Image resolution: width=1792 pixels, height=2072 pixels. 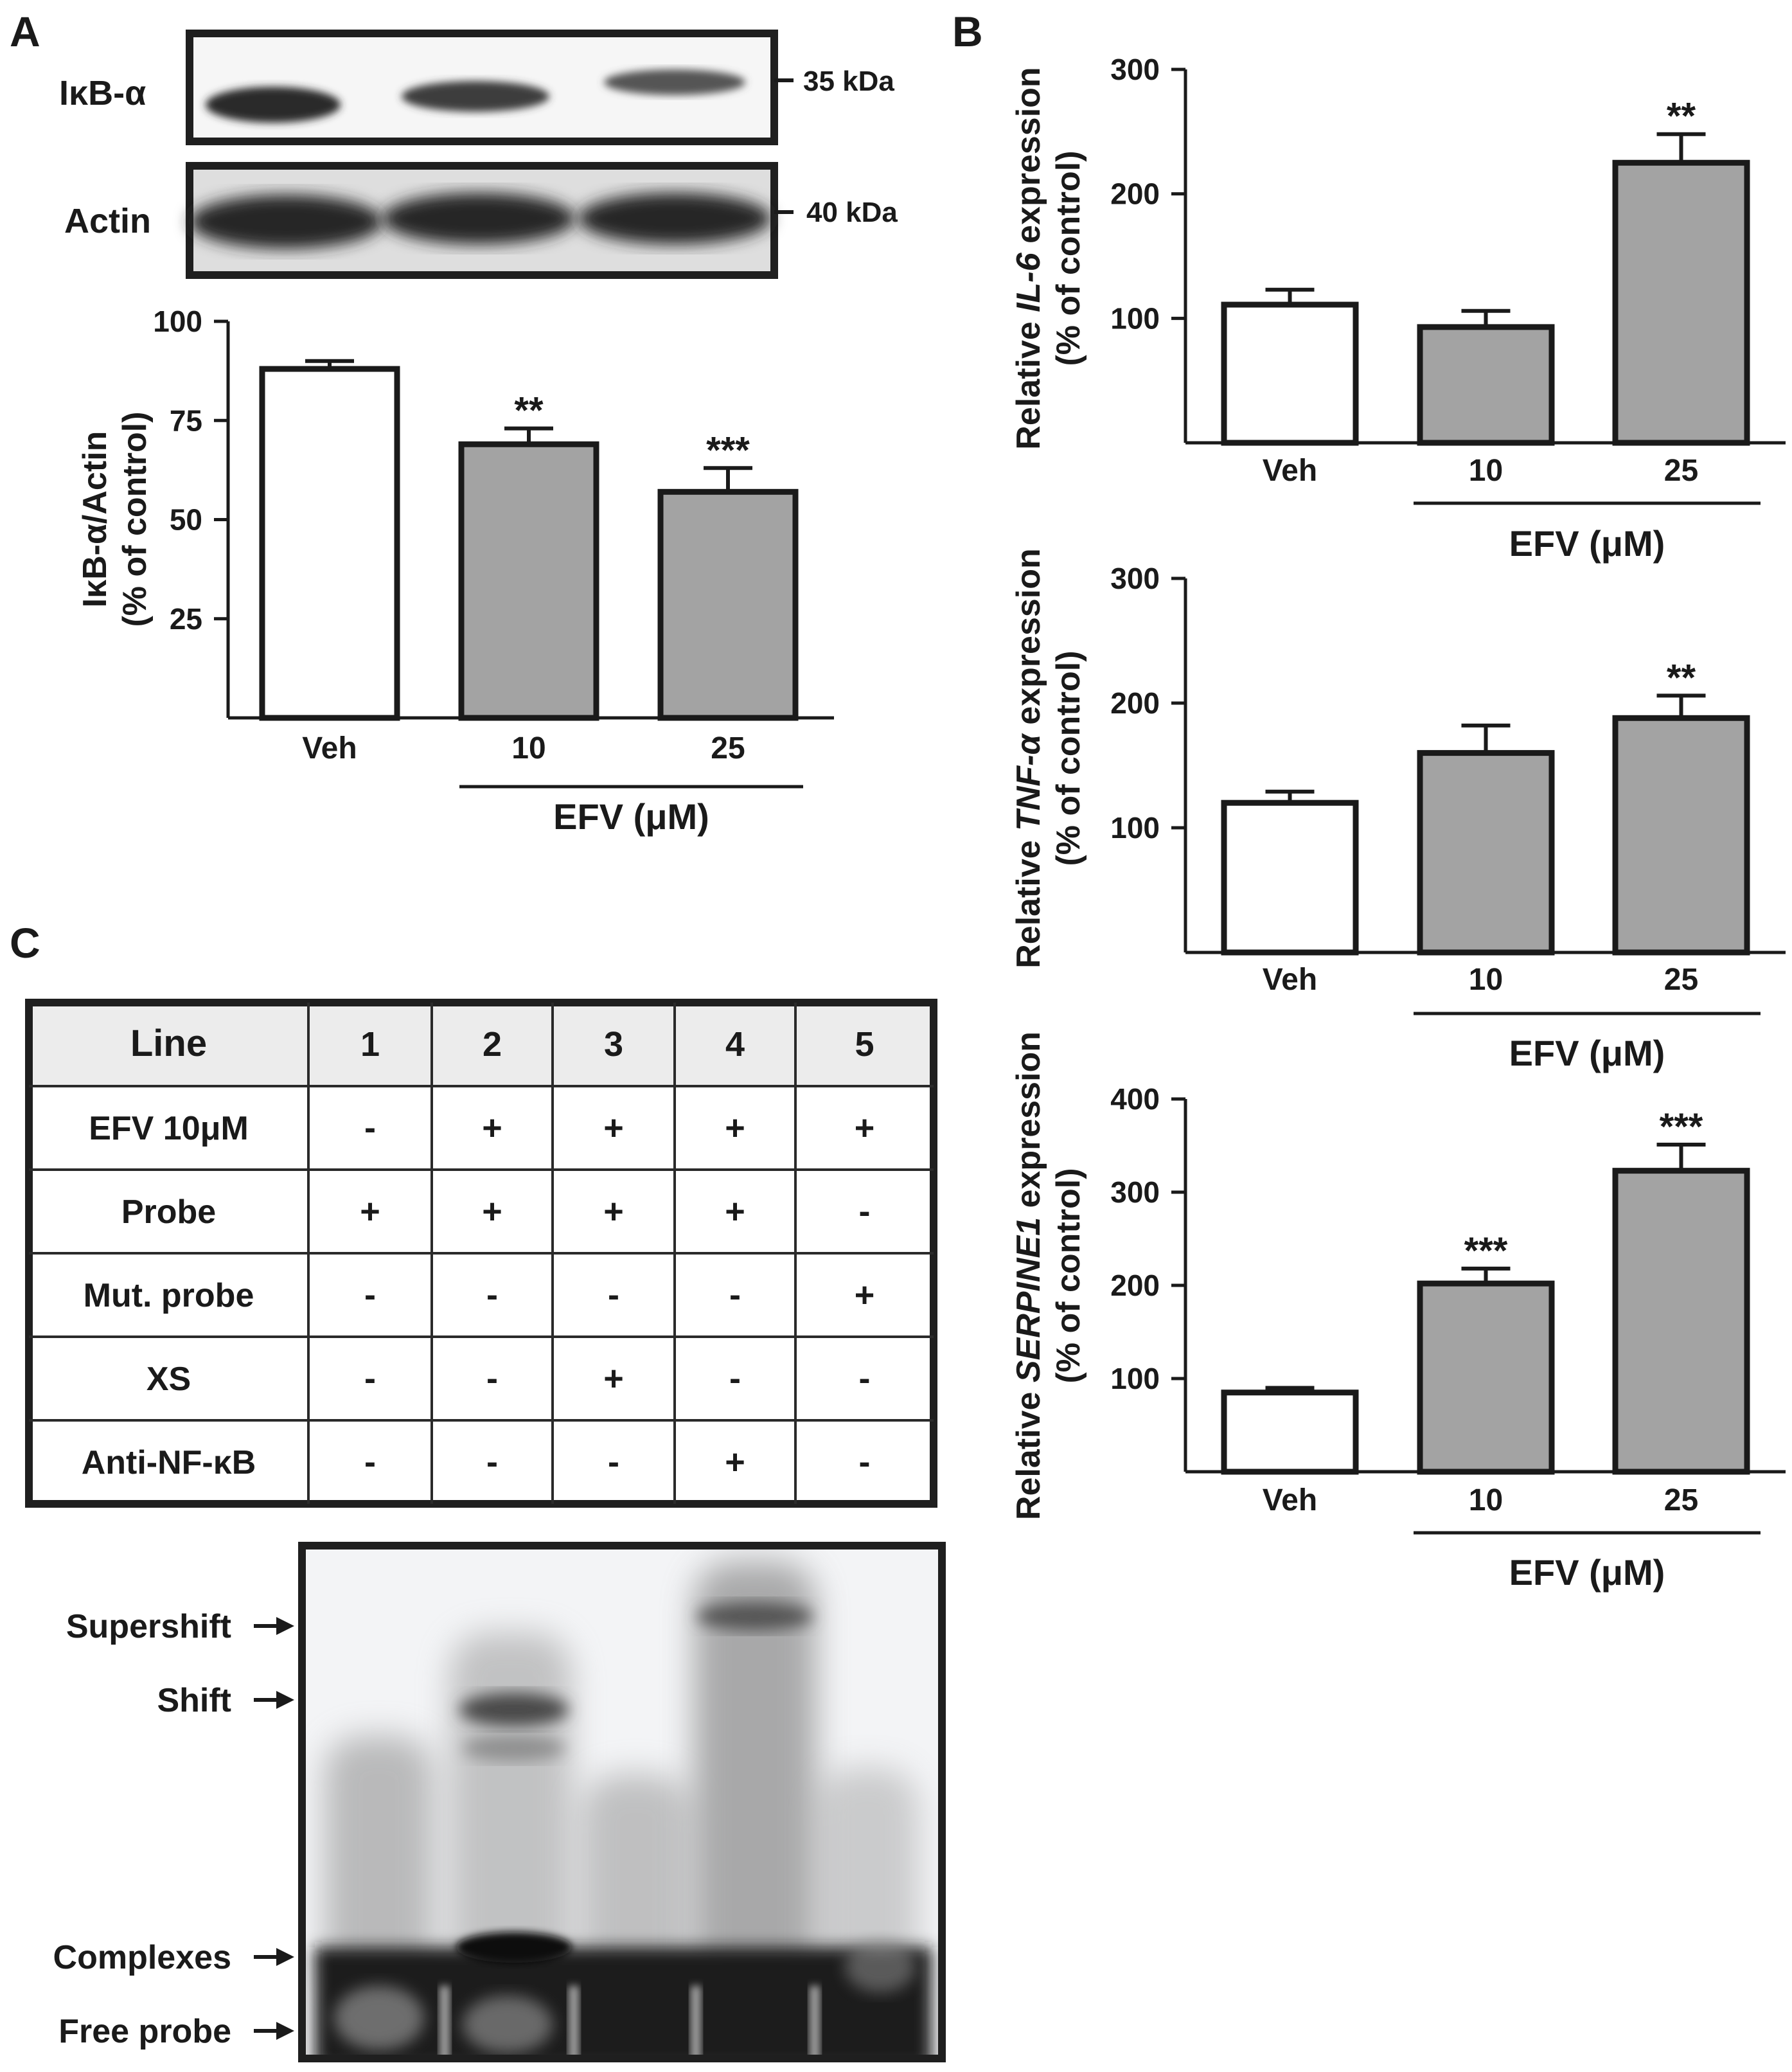 I want to click on marker-35kda: 35 kDa, so click(x=849, y=81).